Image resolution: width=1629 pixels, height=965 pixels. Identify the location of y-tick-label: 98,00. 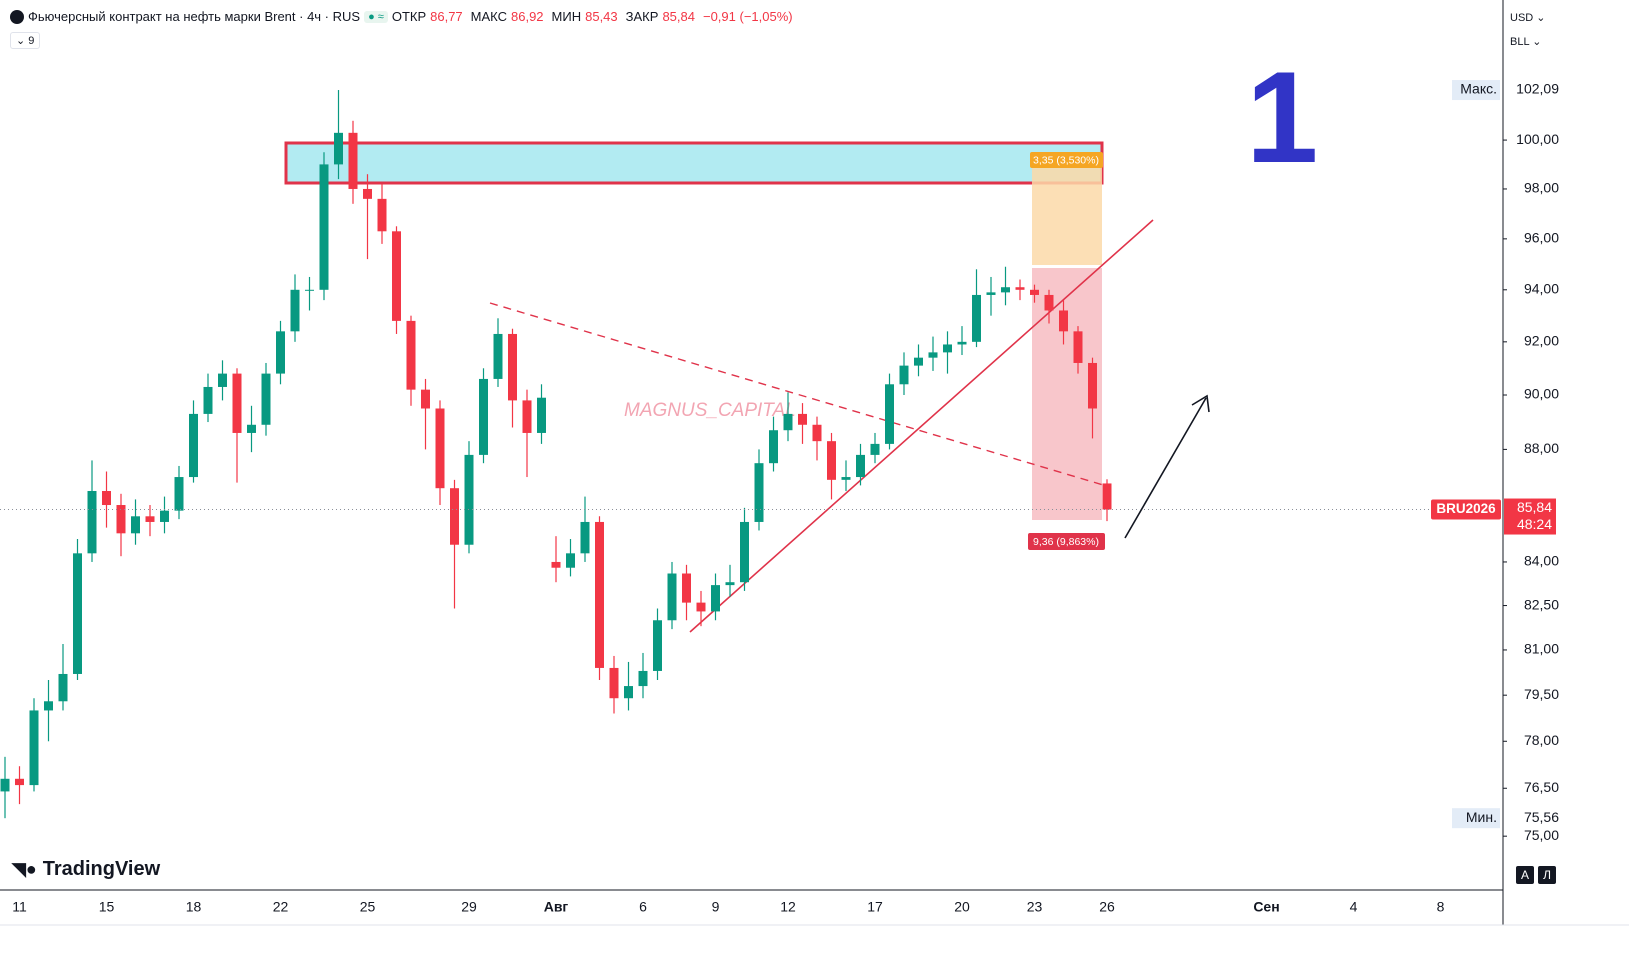
(1541, 188).